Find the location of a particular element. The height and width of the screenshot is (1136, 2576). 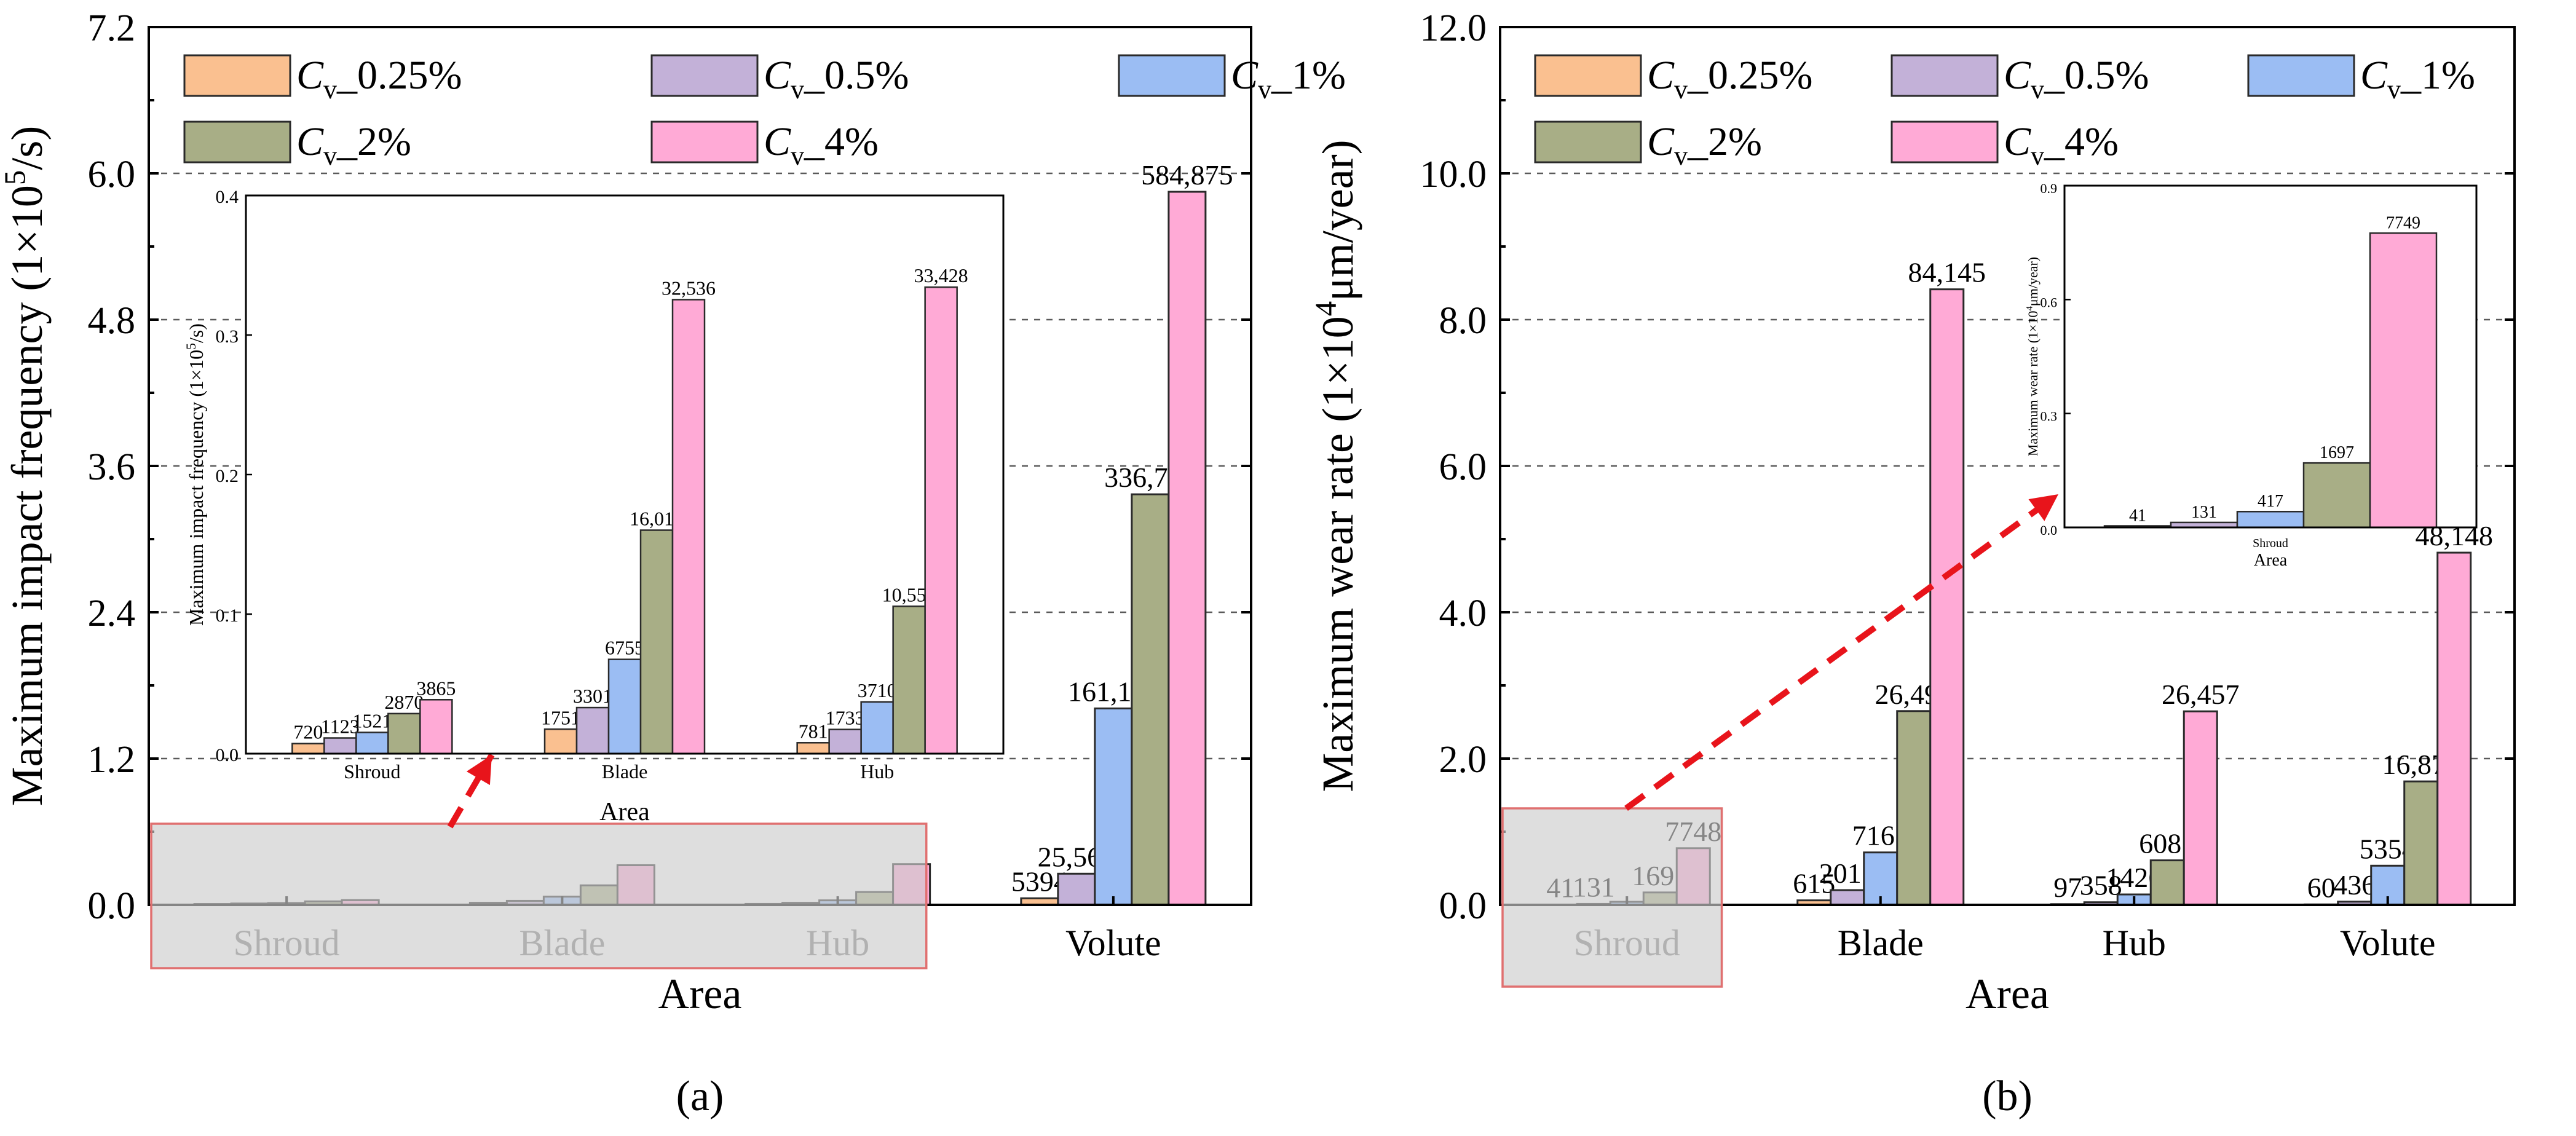

bar-blade-s4 is located at coordinates (1947, 597).